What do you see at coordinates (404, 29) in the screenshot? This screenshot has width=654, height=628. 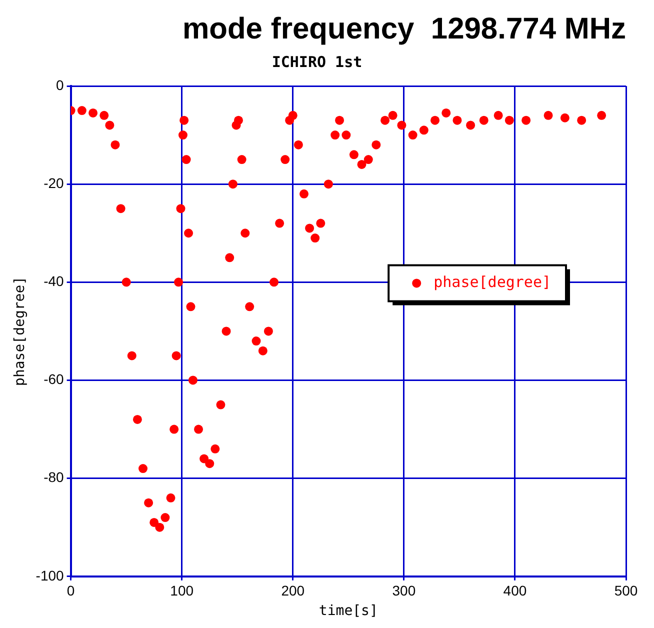 I see `chart-title: mode frequency 1298.774 MHz` at bounding box center [404, 29].